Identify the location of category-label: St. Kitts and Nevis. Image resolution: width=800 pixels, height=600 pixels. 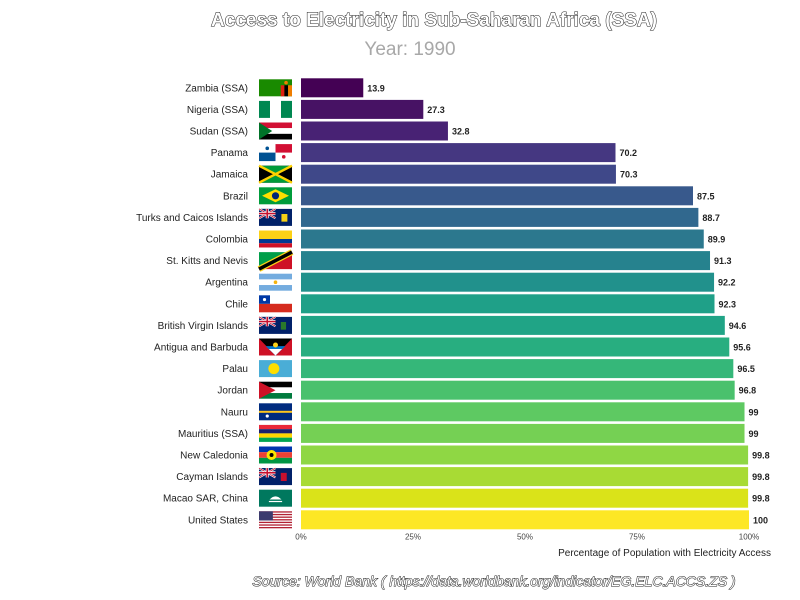
(207, 261).